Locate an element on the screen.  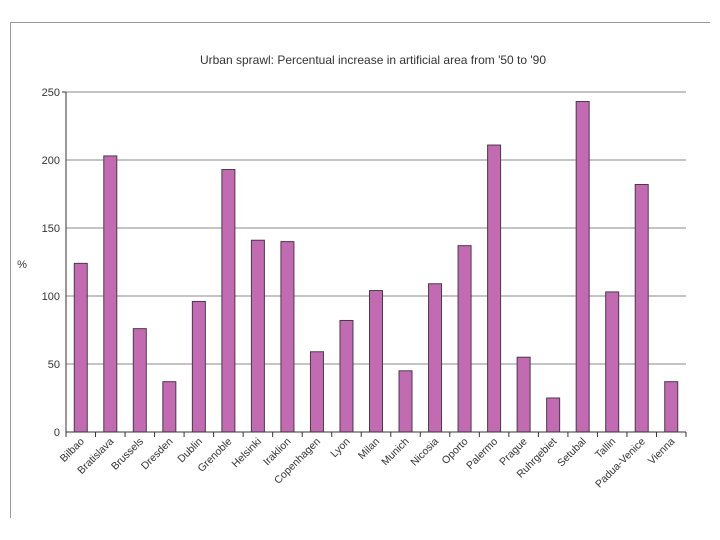
bar-setubal is located at coordinates (582, 267).